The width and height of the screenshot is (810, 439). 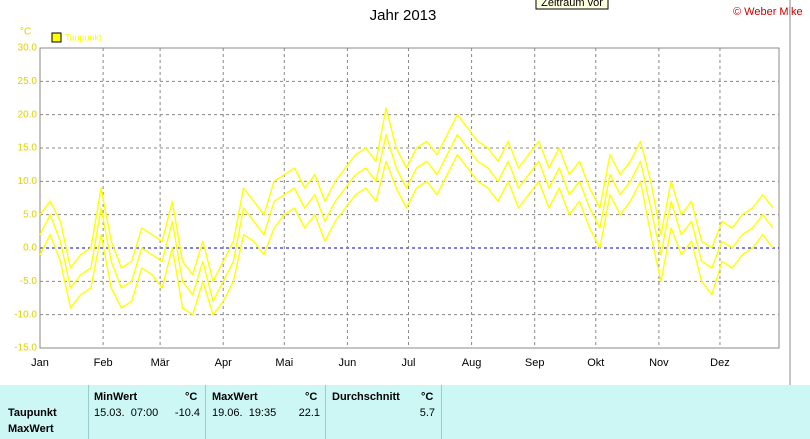 I want to click on row-label: Taupunkt, so click(x=32, y=413).